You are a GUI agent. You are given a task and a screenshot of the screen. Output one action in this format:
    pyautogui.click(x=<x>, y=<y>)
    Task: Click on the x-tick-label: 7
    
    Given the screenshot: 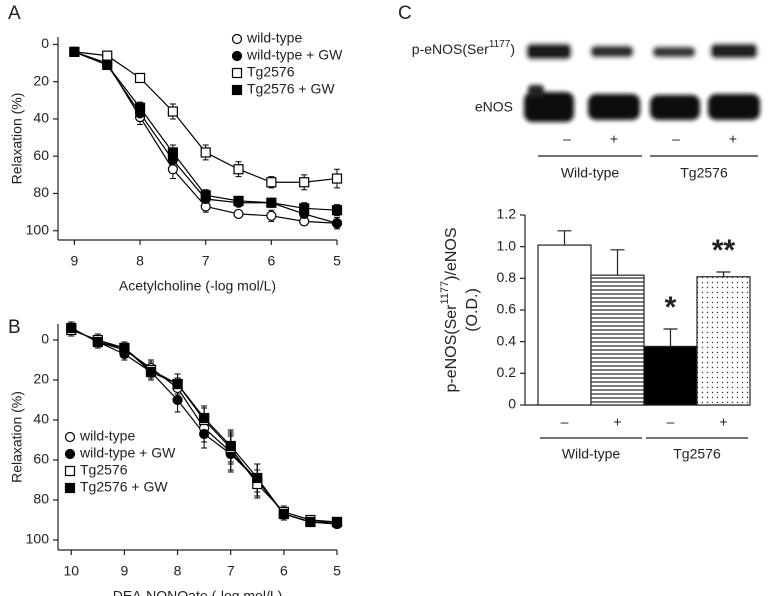 What is the action you would take?
    pyautogui.click(x=206, y=261)
    